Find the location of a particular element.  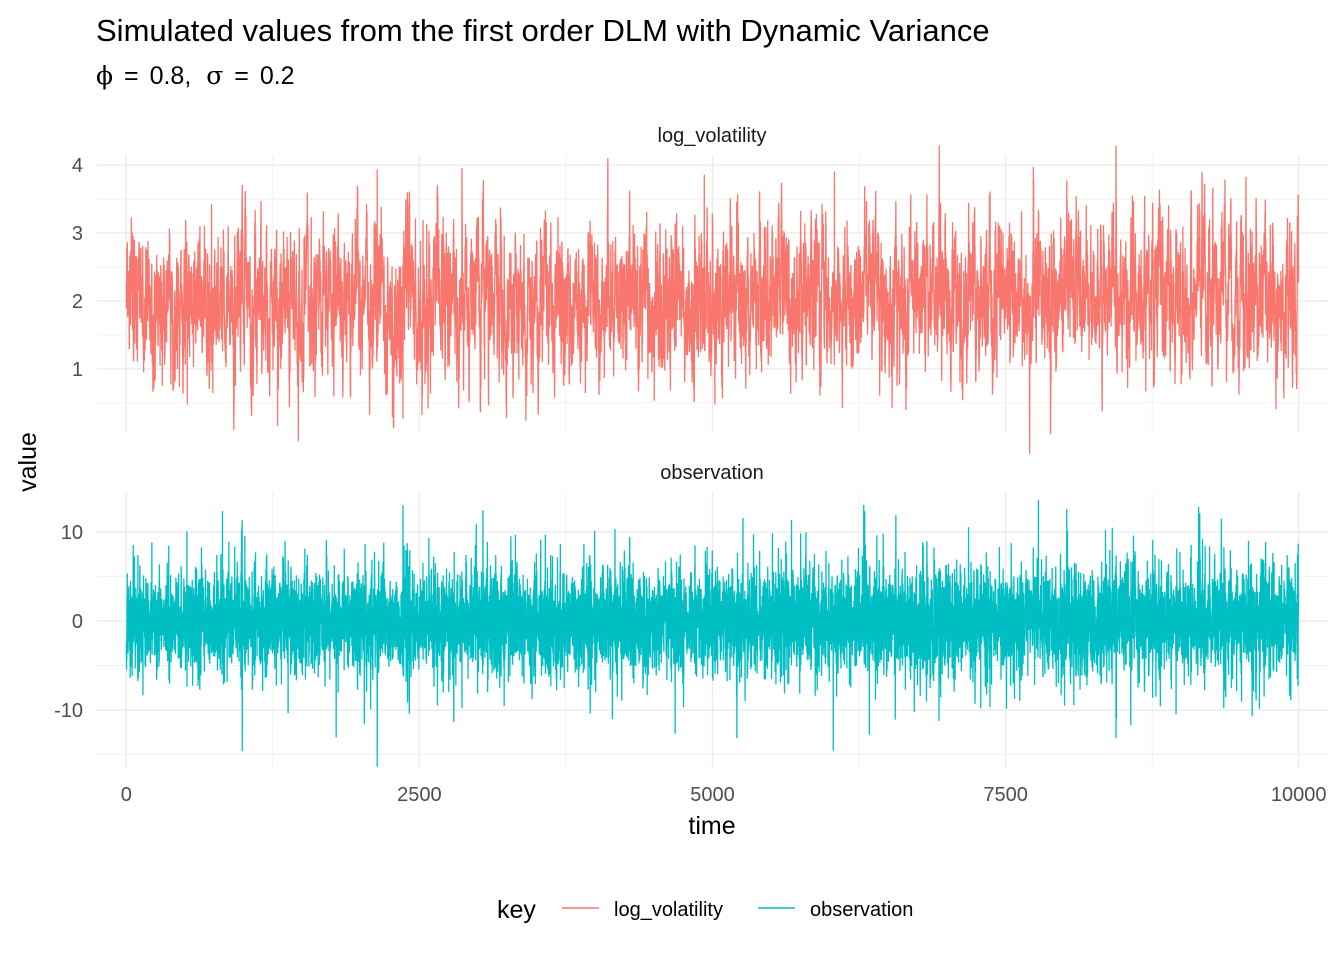

x-tick-label: 2500 is located at coordinates (419, 795).